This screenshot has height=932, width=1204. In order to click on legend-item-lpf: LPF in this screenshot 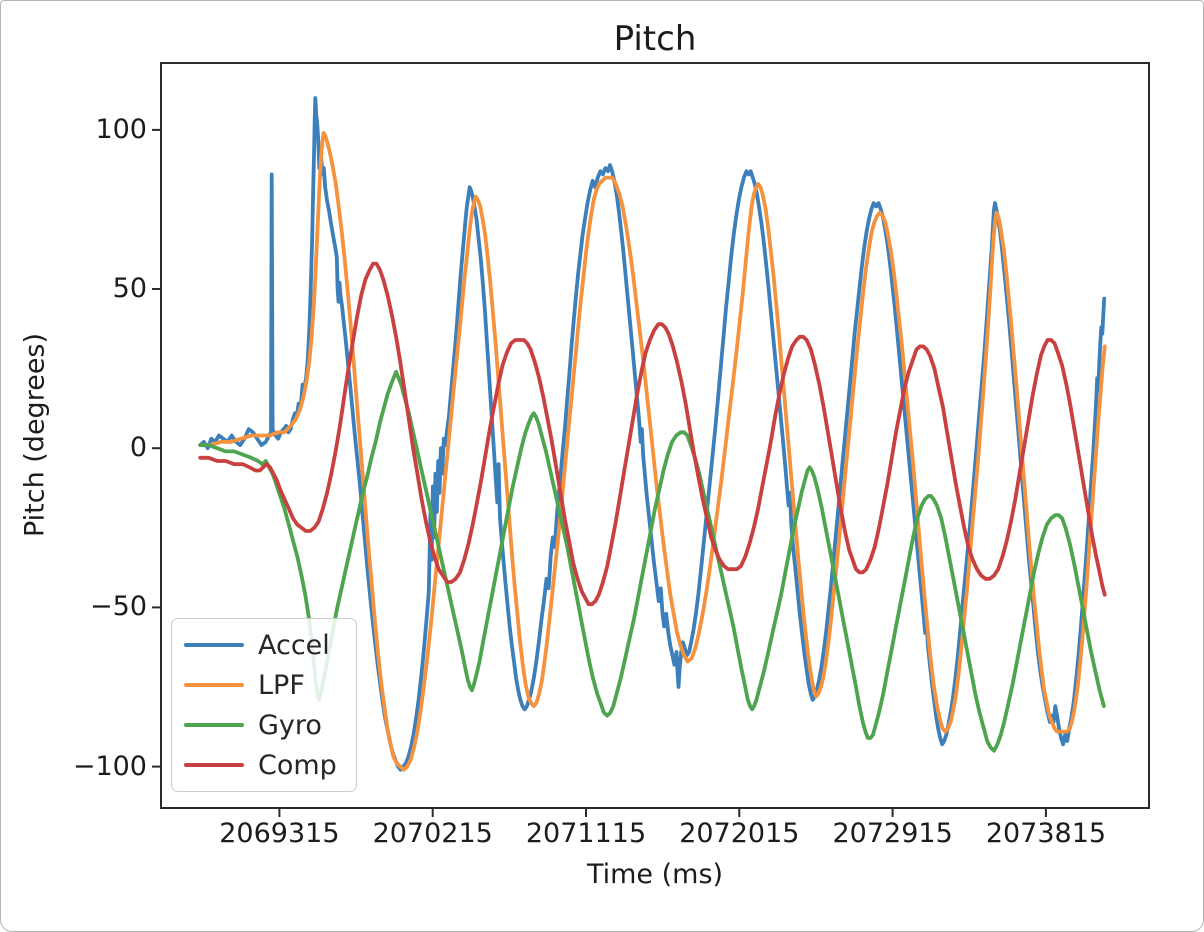, I will do `click(267, 685)`.